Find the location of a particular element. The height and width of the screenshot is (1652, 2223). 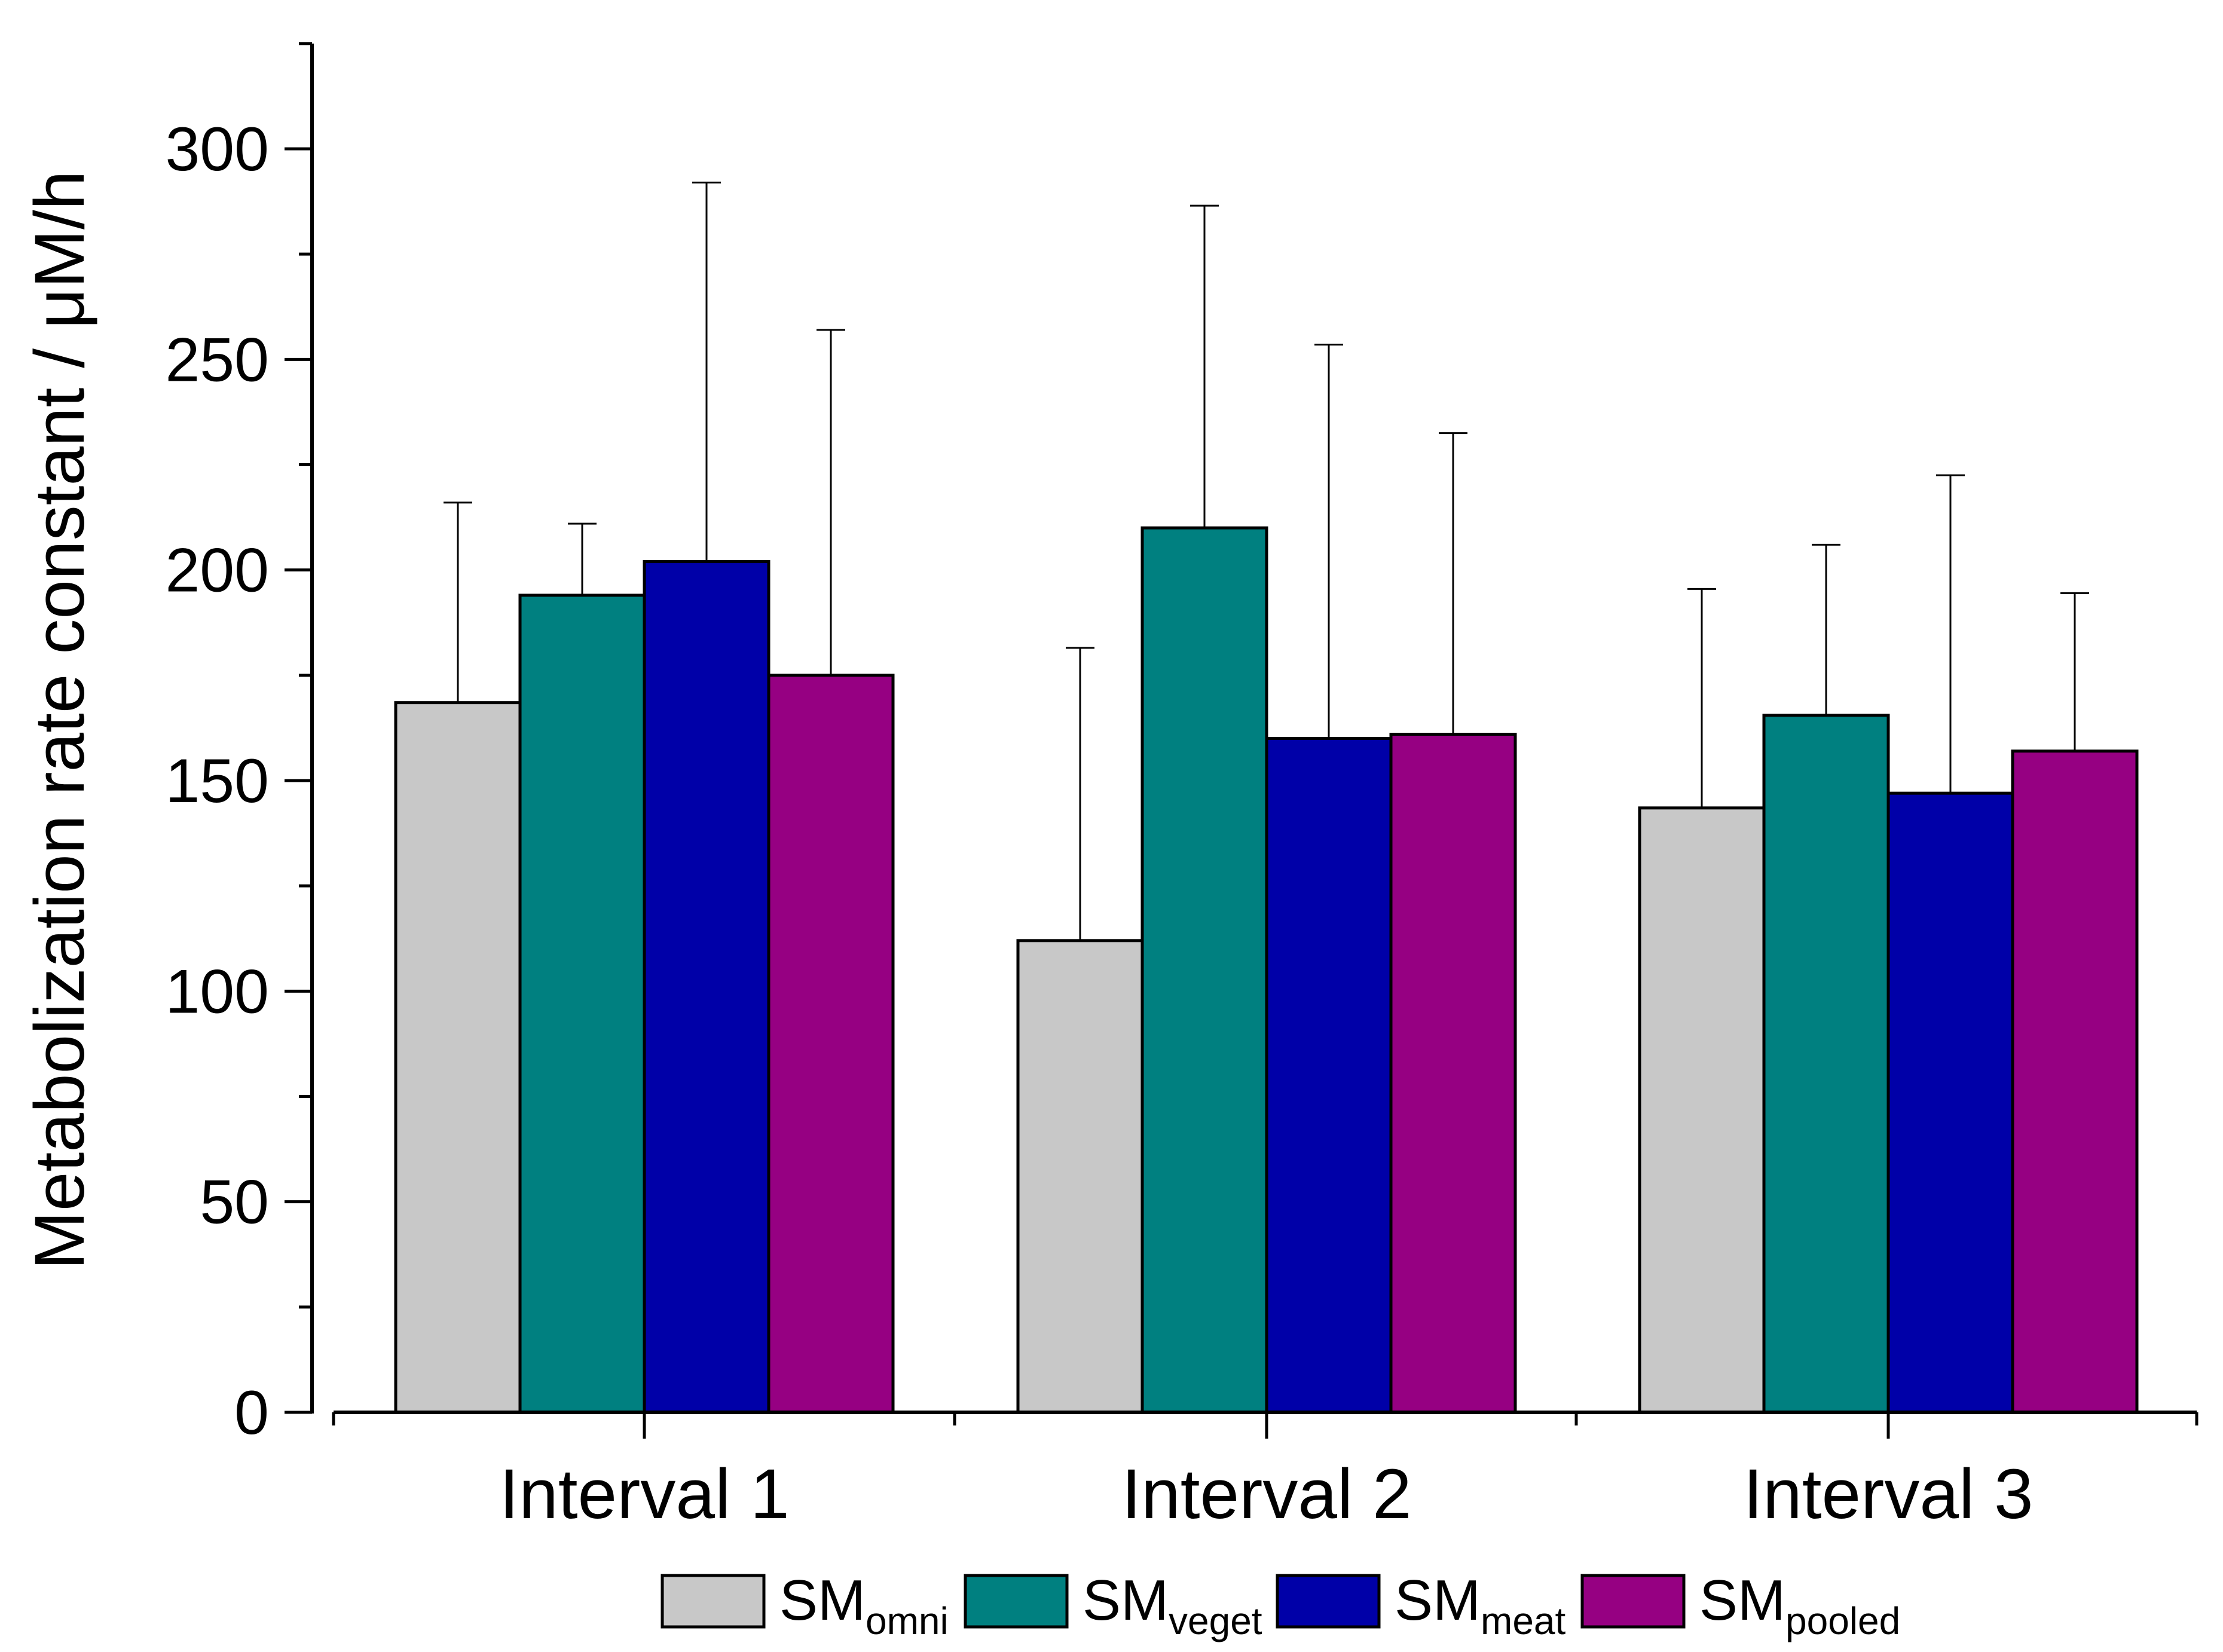

legend-swatch-omni is located at coordinates (713, 1601).